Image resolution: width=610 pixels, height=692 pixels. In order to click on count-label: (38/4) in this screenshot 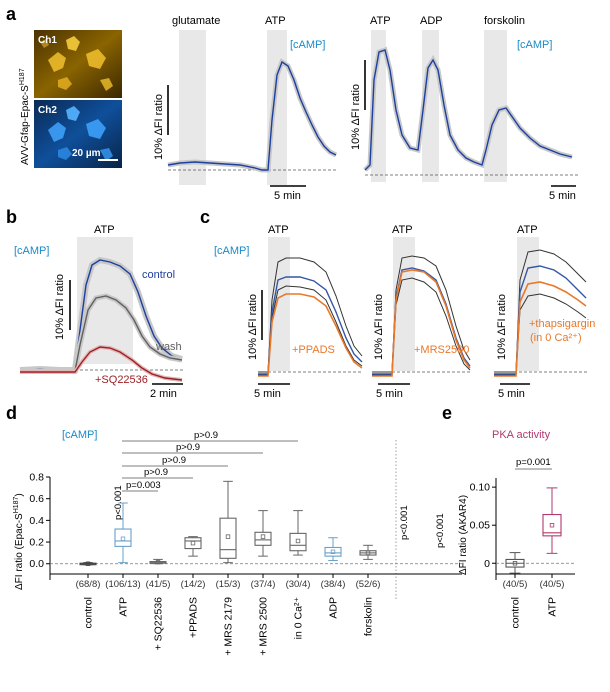, I will do `click(333, 584)`.